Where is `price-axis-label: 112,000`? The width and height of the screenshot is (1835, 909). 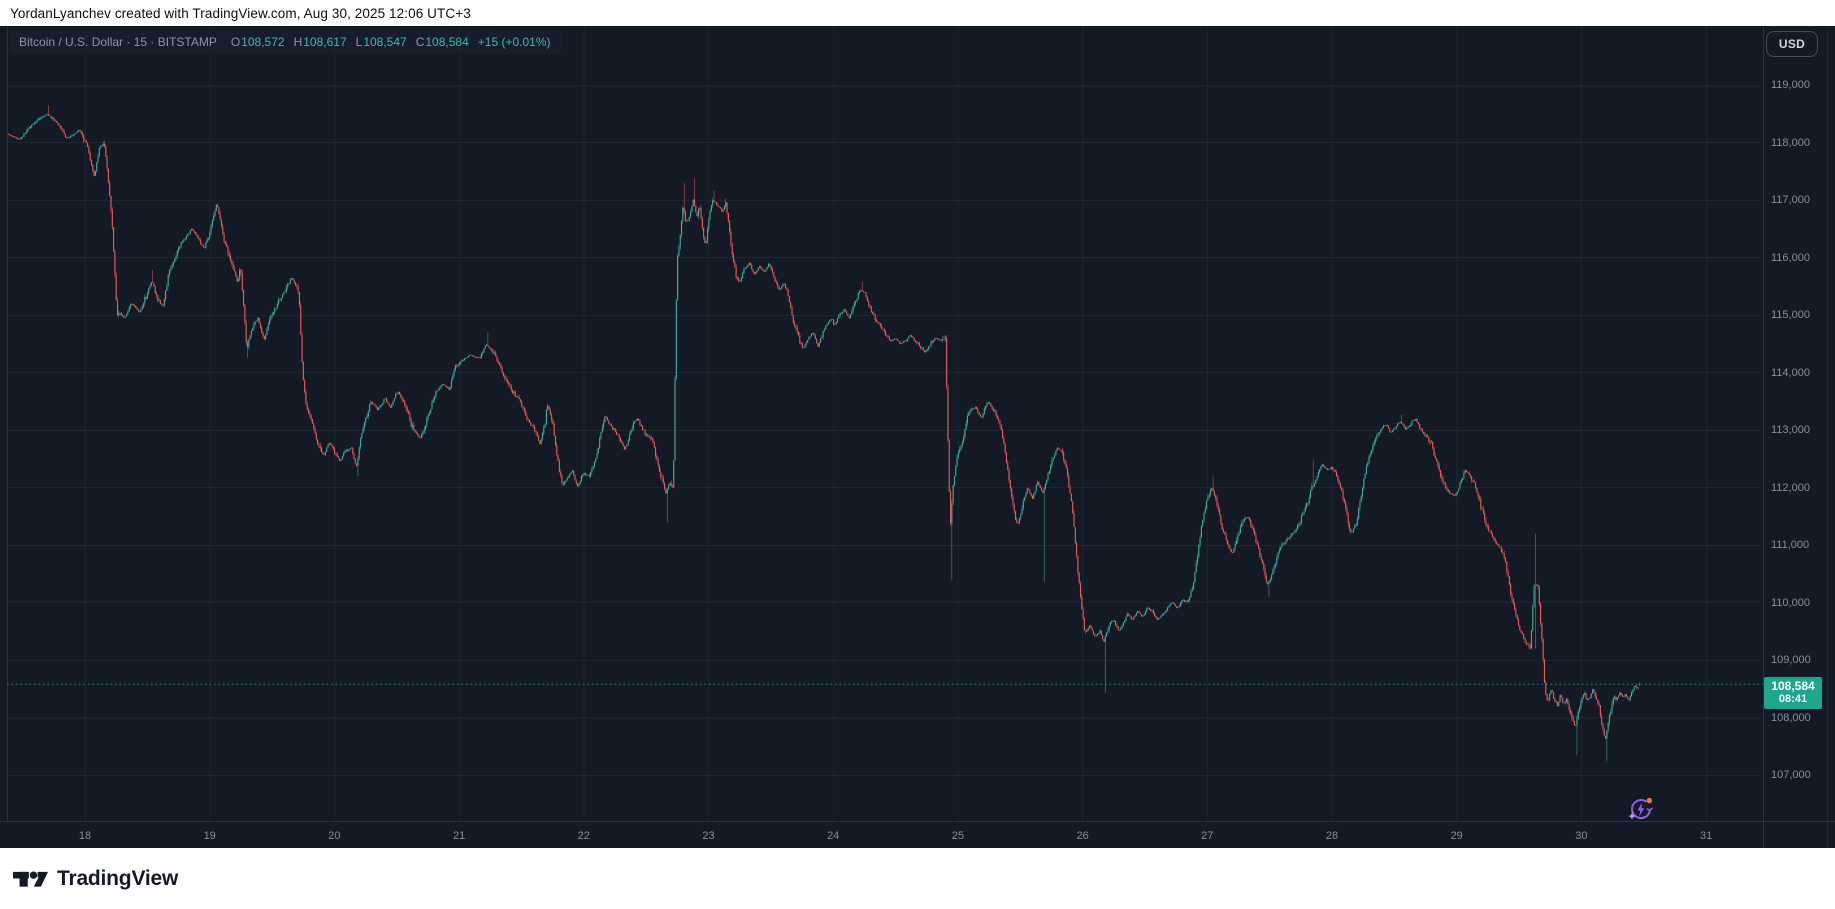
price-axis-label: 112,000 is located at coordinates (1790, 487).